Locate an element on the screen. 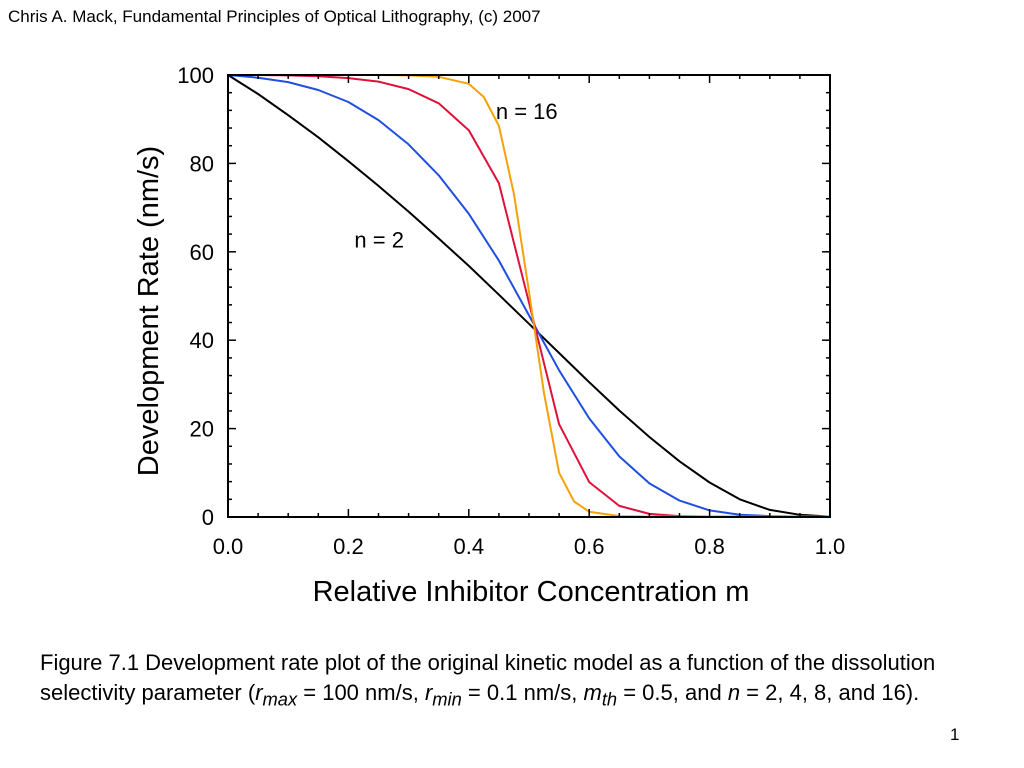 The width and height of the screenshot is (1024, 768). y-tick-label: 100 is located at coordinates (195, 75).